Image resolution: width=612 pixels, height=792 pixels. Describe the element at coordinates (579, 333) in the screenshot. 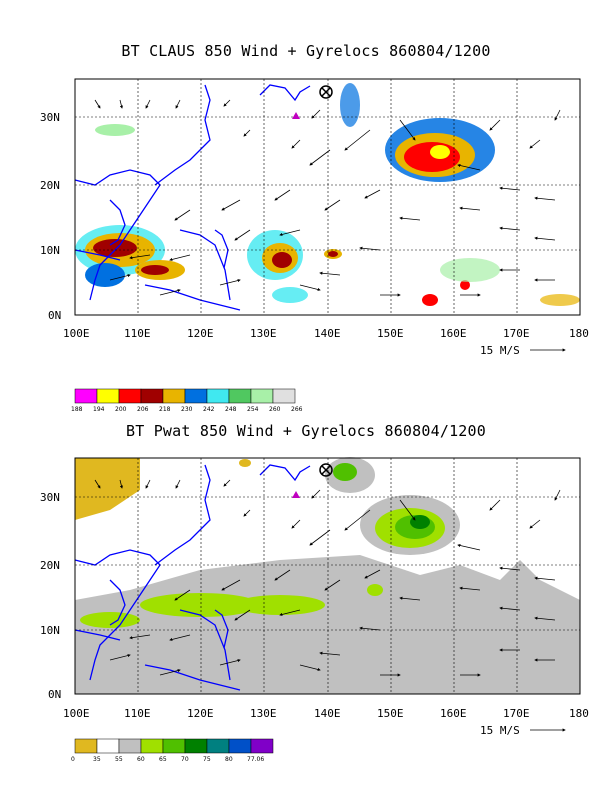

I see `panel1-x-tick: 180` at that location.